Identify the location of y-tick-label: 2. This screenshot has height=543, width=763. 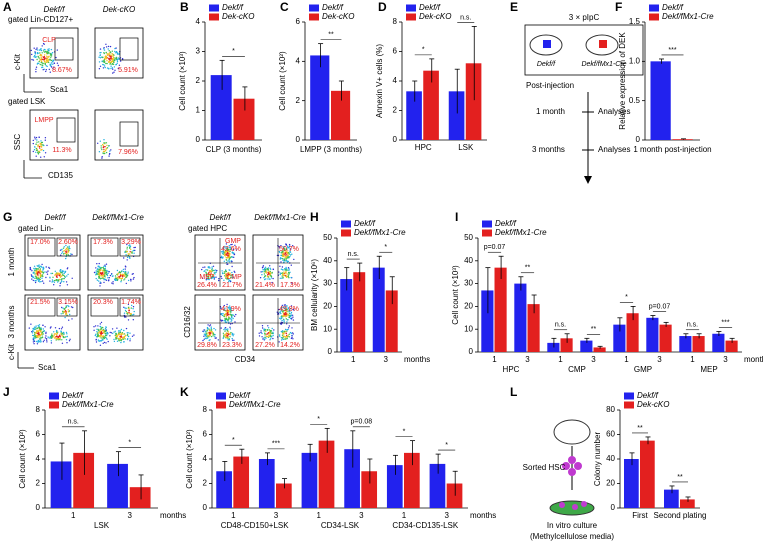
(395, 110).